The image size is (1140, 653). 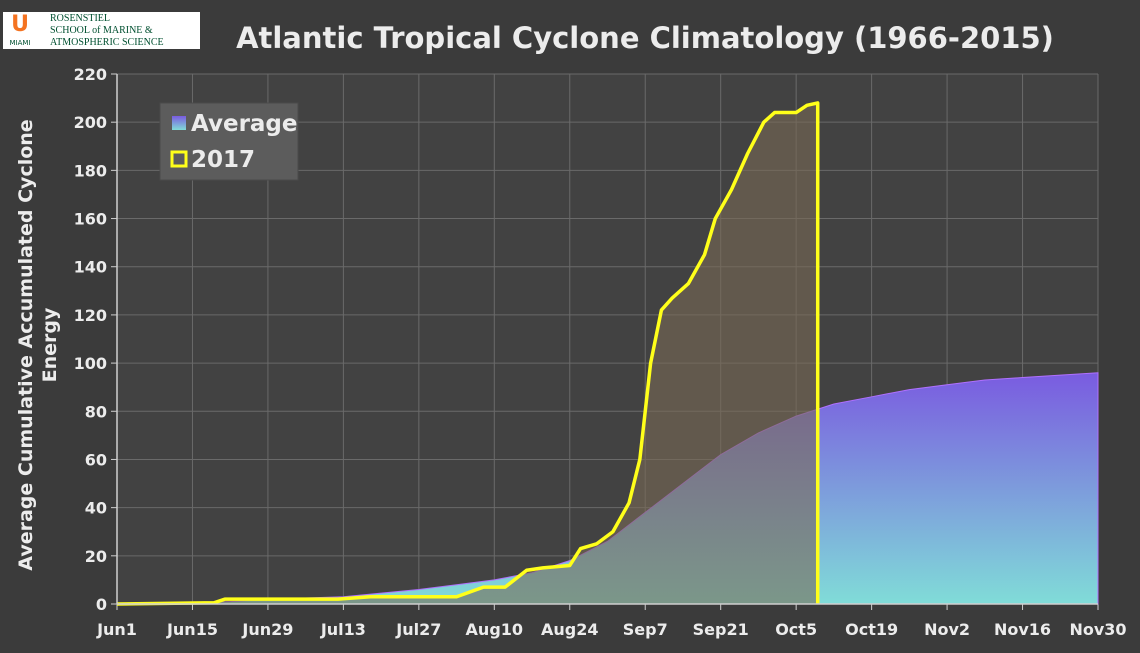 What do you see at coordinates (80, 18) in the screenshot?
I see `logo-line: ROSENSTIEL` at bounding box center [80, 18].